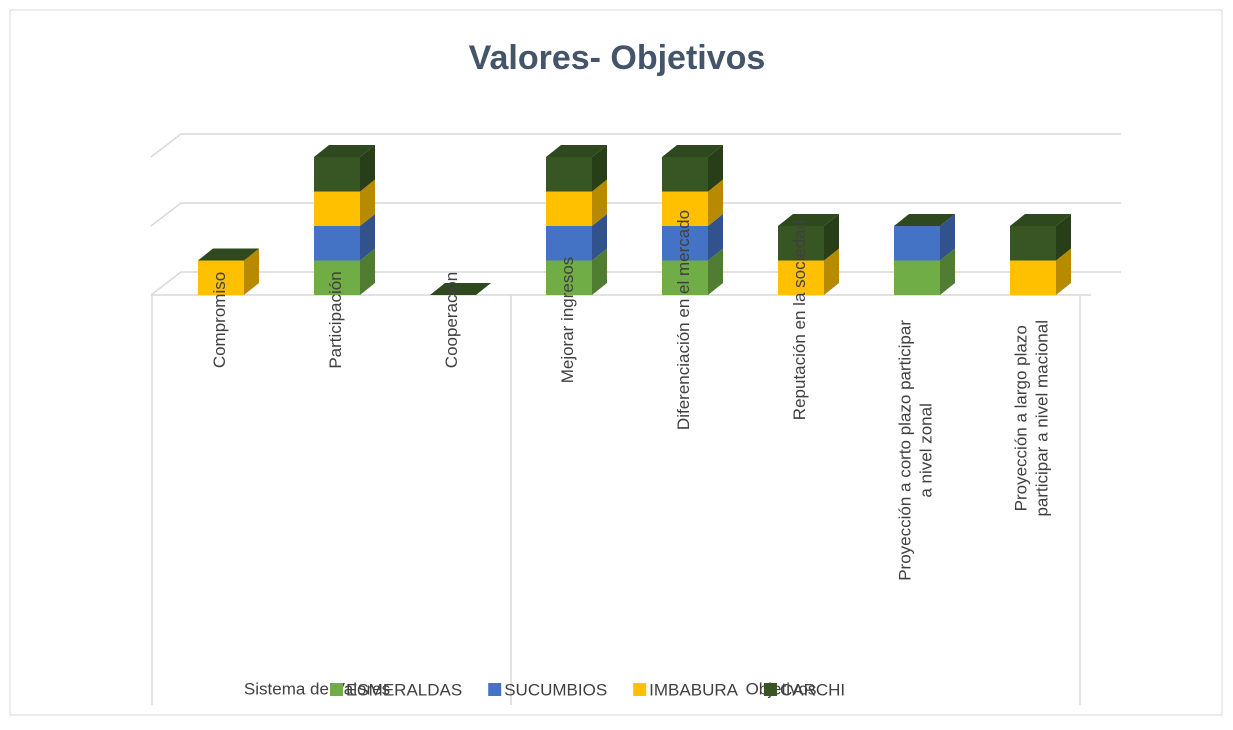  I want to click on legend: ESMERALDAS SUCUMBIOS IMBABURA CARCHI, so click(587, 689).